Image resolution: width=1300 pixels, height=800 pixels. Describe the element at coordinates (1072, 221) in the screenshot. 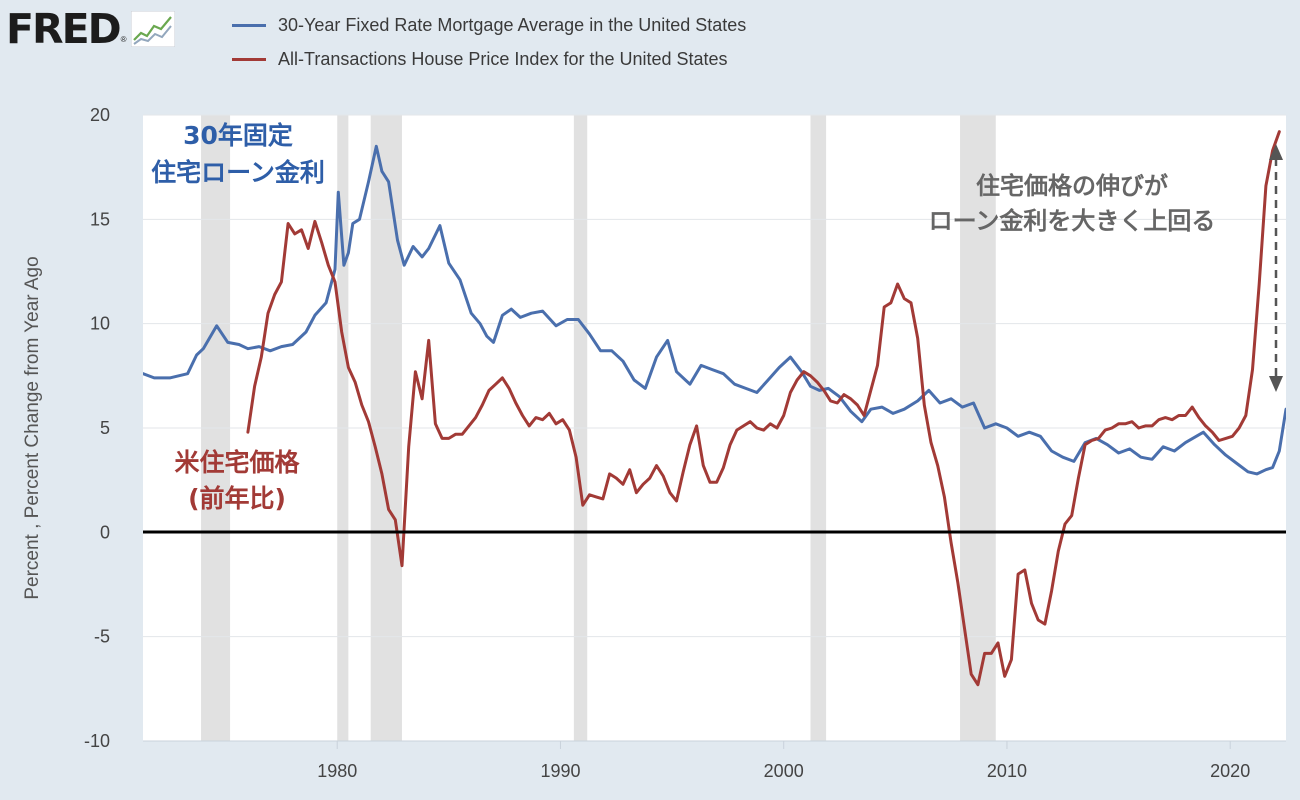

I see `gap-annotation-line-2: ローン金利を大きく上回る` at that location.